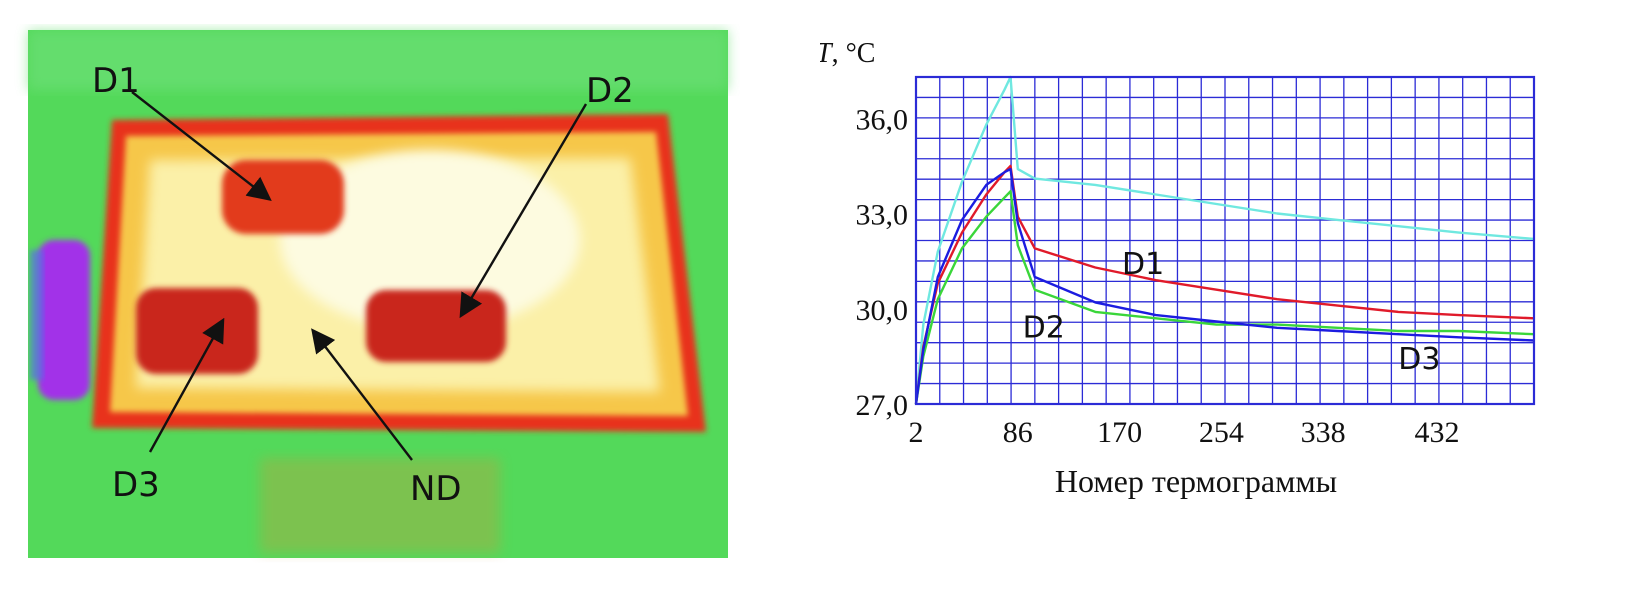 This screenshot has width=1638, height=615. What do you see at coordinates (116, 81) in the screenshot?
I see `label-d1: D1` at bounding box center [116, 81].